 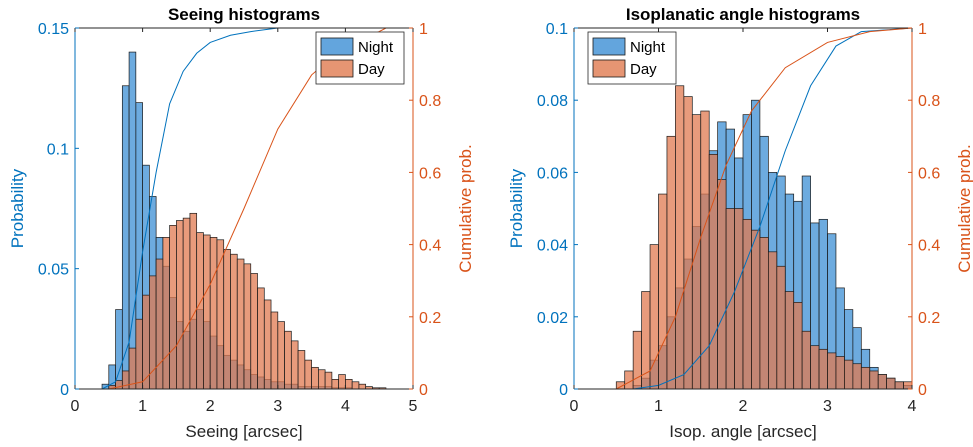 What do you see at coordinates (648, 47) in the screenshot?
I see `legend-label-night: Night` at bounding box center [648, 47].